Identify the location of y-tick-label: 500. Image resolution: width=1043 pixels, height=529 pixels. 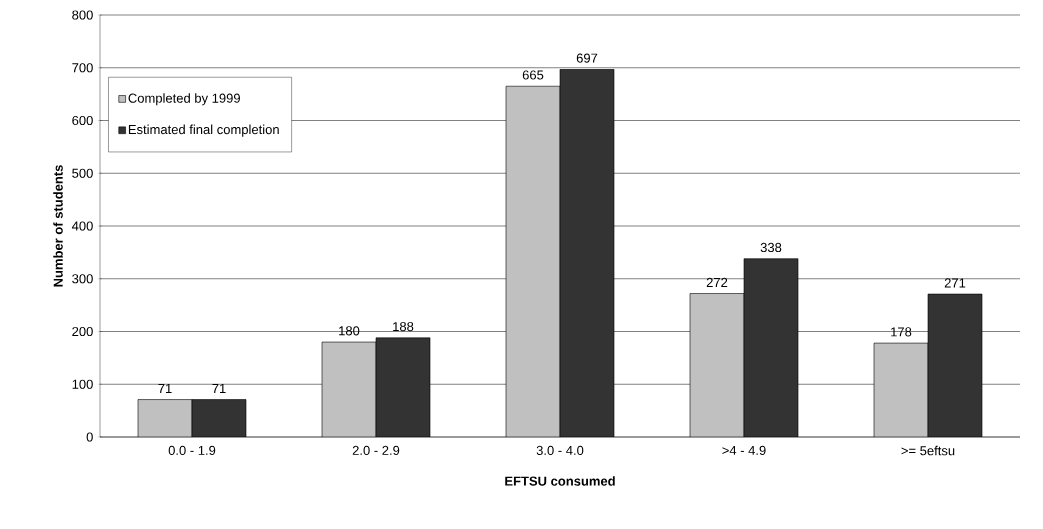
(82, 173).